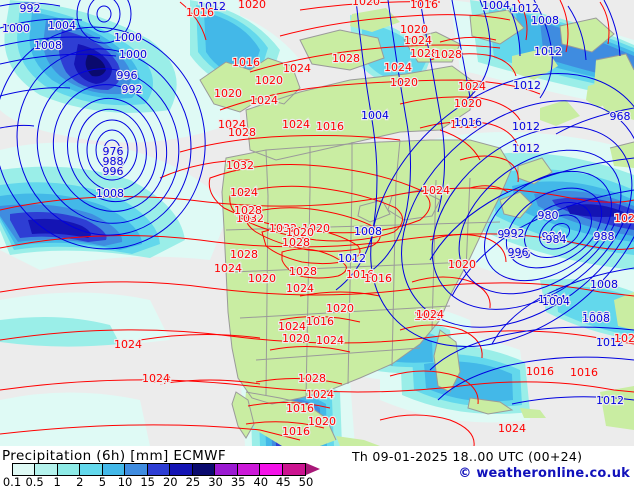  I want to click on colour-scale-tick: 10, so click(125, 482).